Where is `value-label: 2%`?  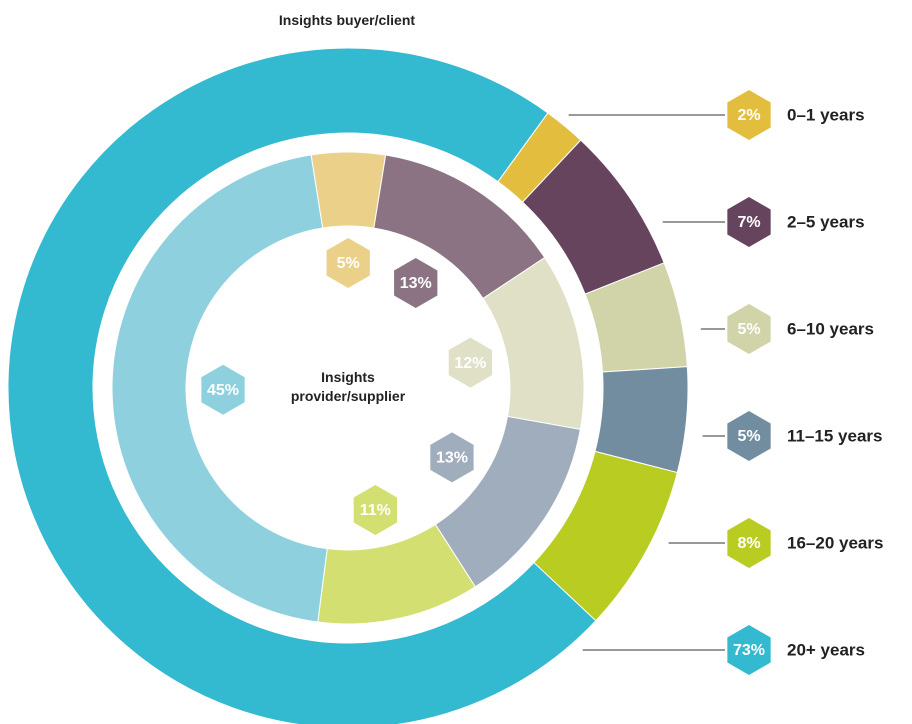
value-label: 2% is located at coordinates (748, 115).